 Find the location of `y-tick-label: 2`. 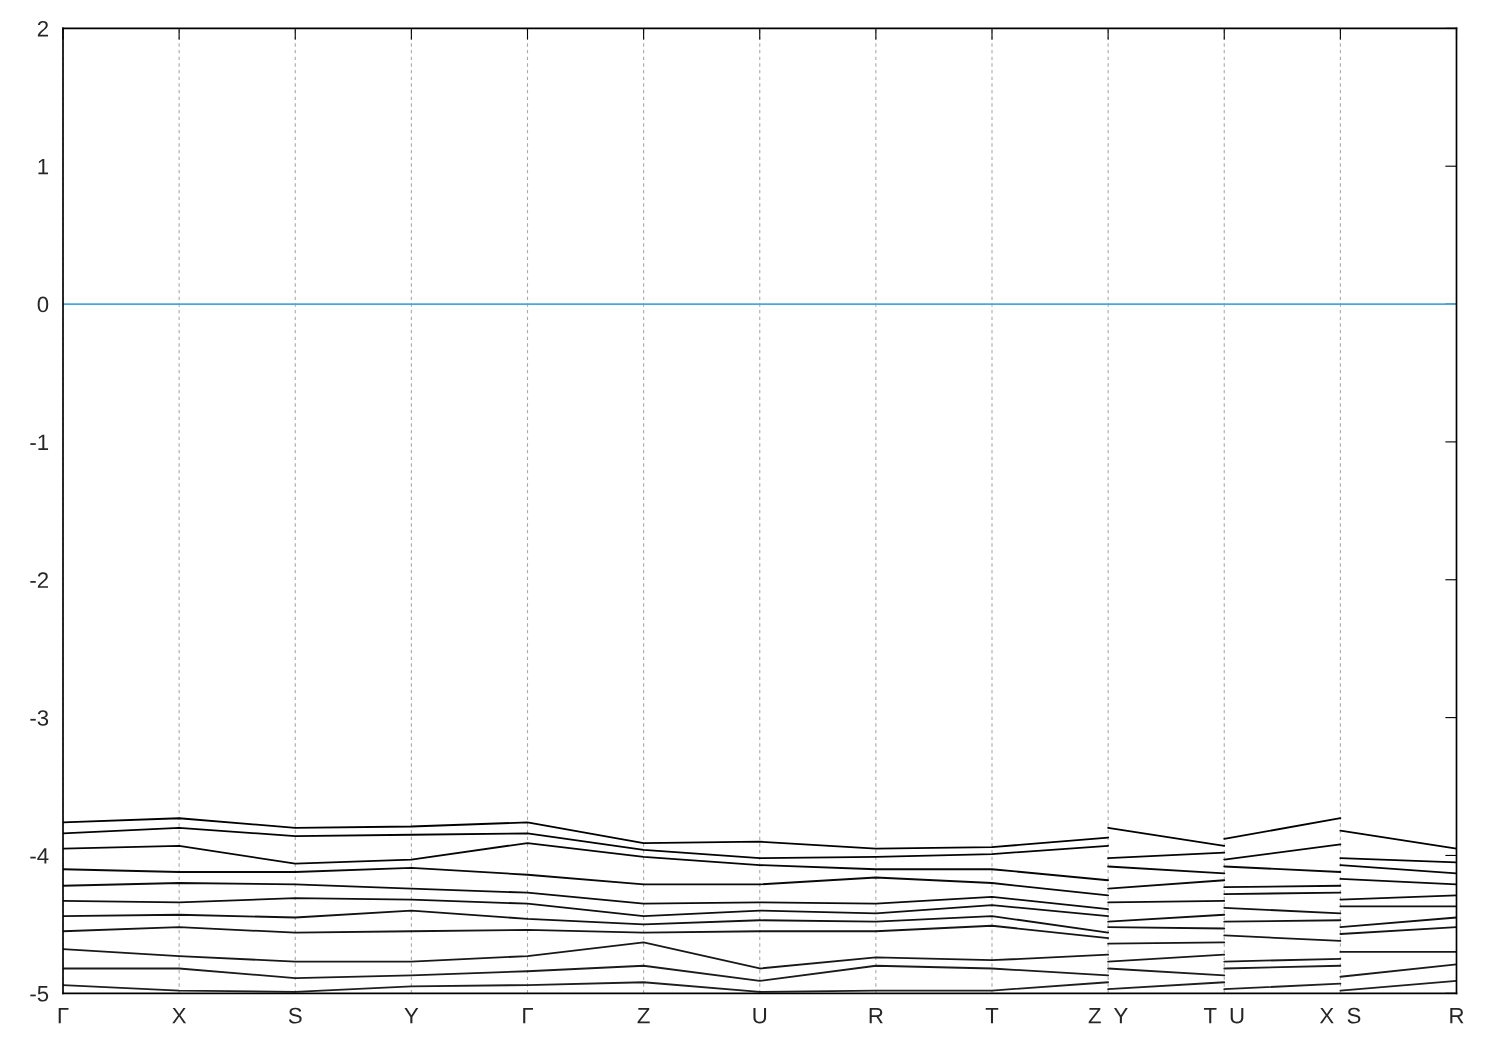

y-tick-label: 2 is located at coordinates (42, 28).